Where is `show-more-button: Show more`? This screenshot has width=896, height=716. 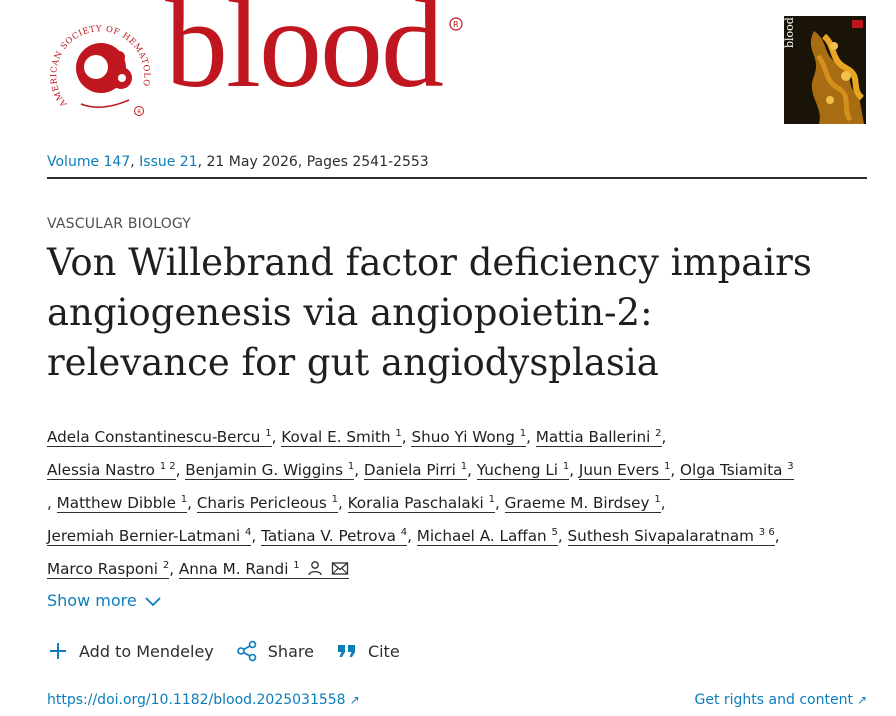
show-more-button: Show more is located at coordinates (105, 600).